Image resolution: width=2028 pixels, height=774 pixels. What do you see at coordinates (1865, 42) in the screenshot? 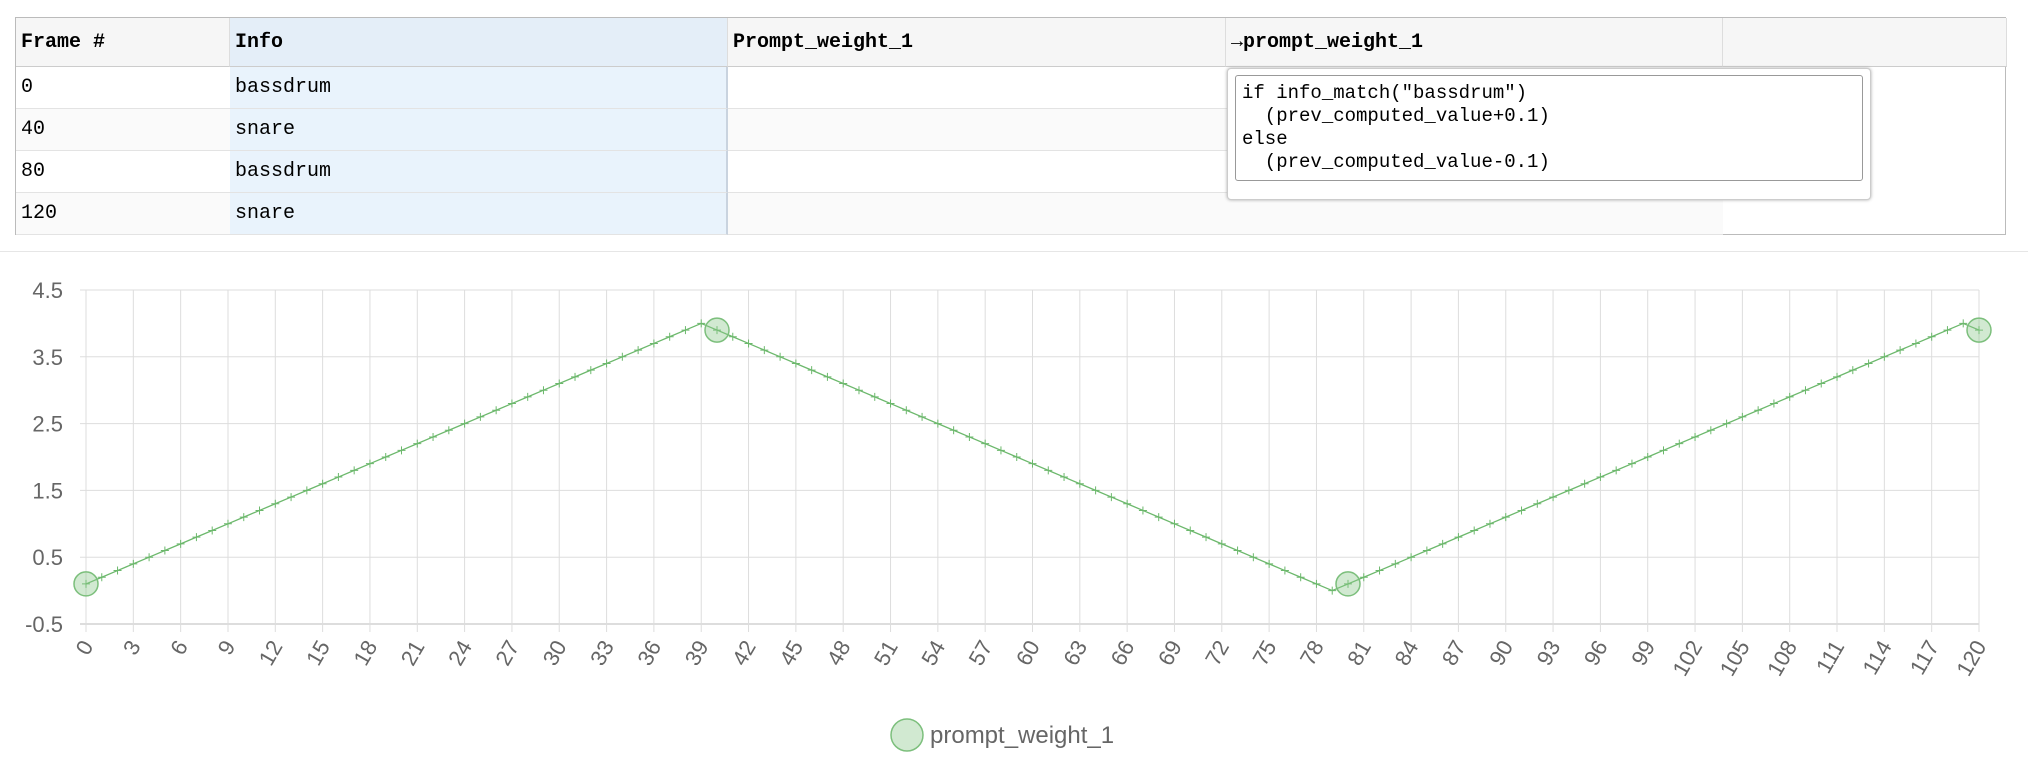
I see `header-filler` at bounding box center [1865, 42].